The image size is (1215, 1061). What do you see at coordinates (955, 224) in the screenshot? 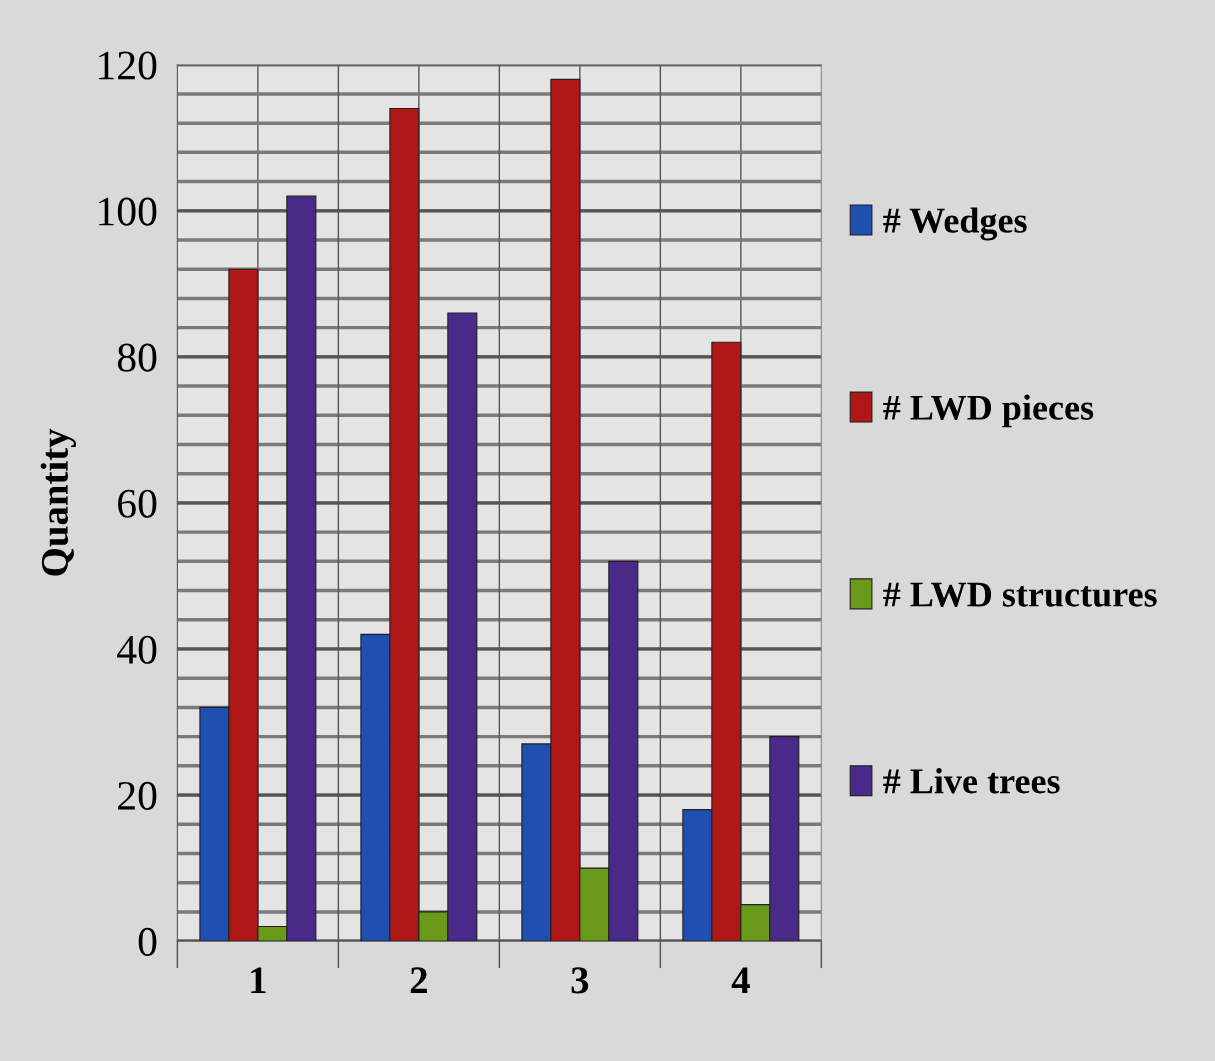
I see `legend-label: # Wedges` at bounding box center [955, 224].